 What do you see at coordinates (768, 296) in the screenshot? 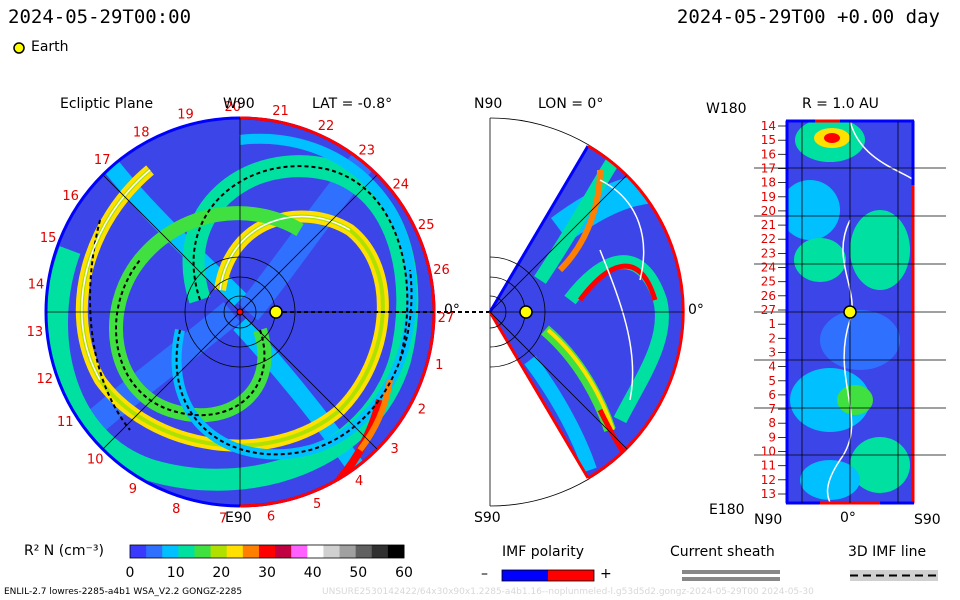
I see `lat-lon-row-label: 26` at bounding box center [768, 296].